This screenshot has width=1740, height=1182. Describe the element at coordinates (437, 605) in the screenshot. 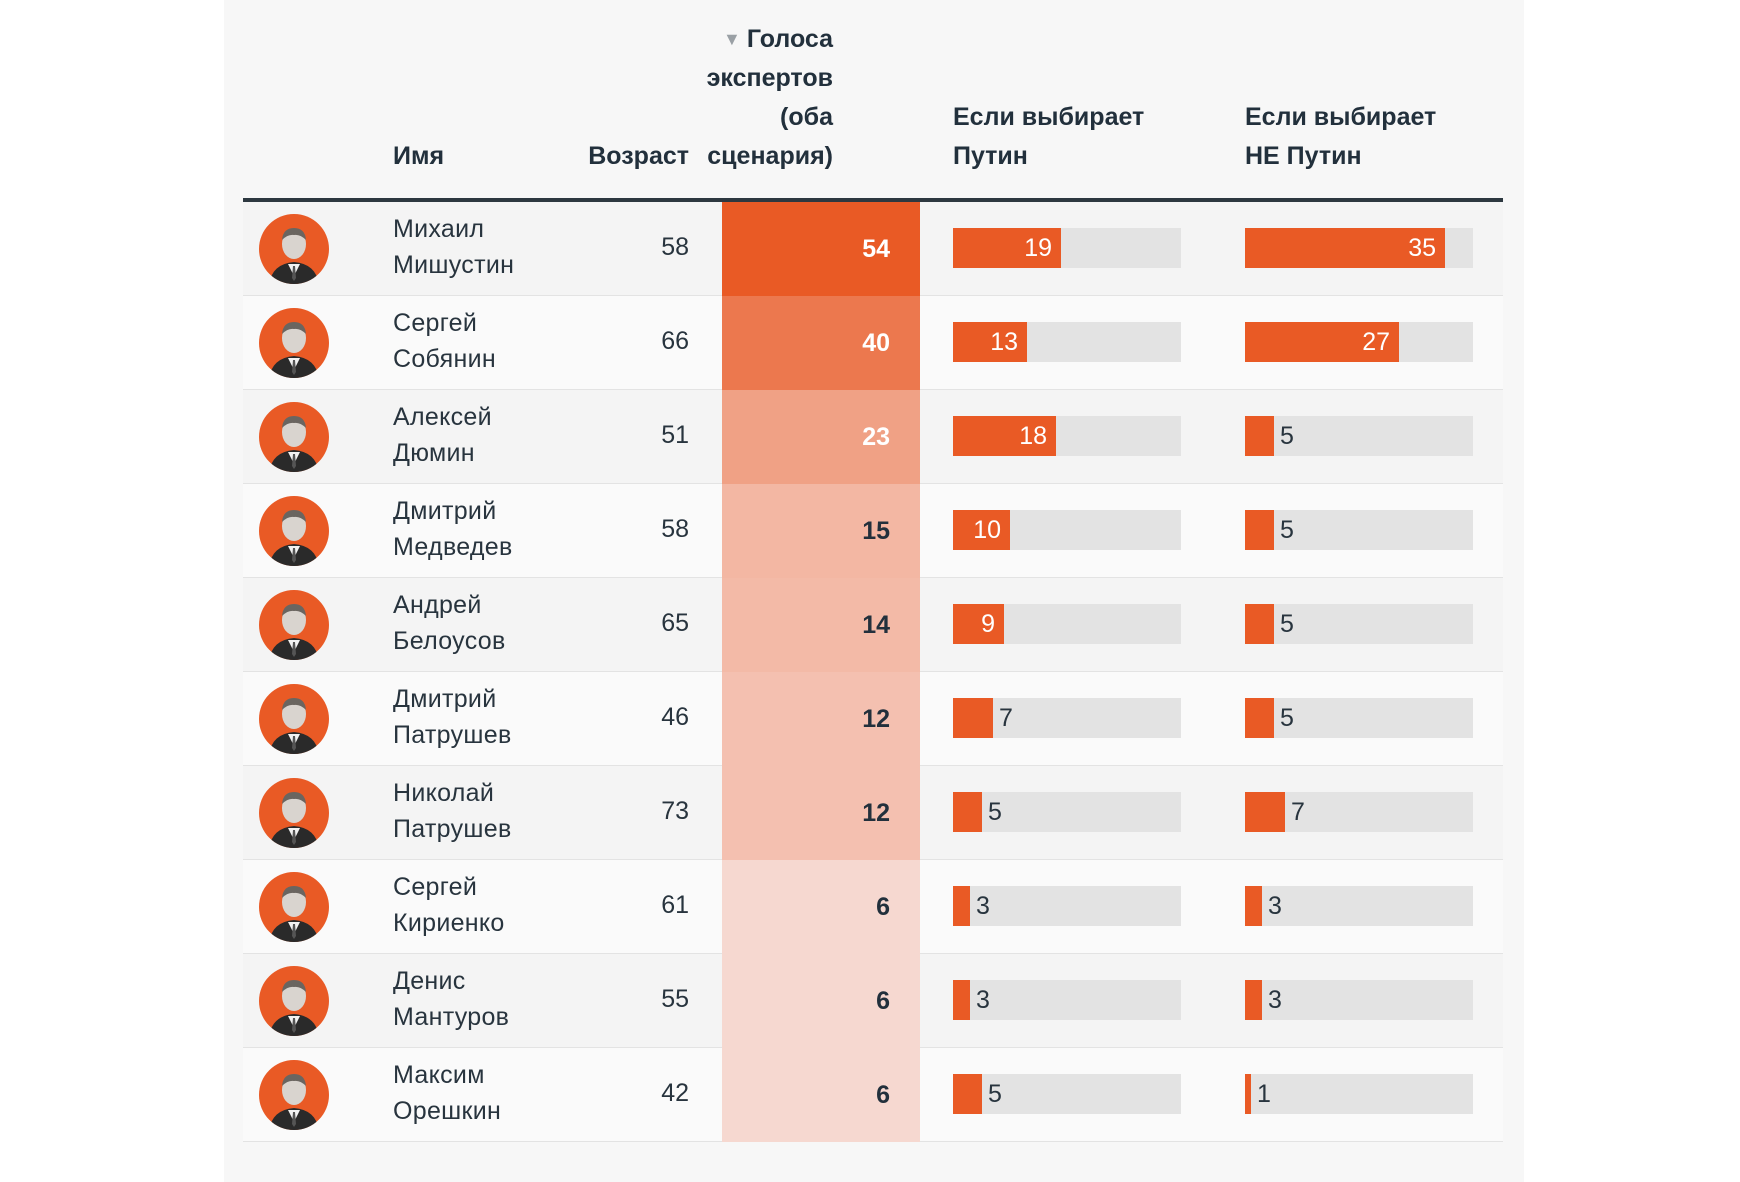

I see `candidate-first-name: Андрей` at that location.